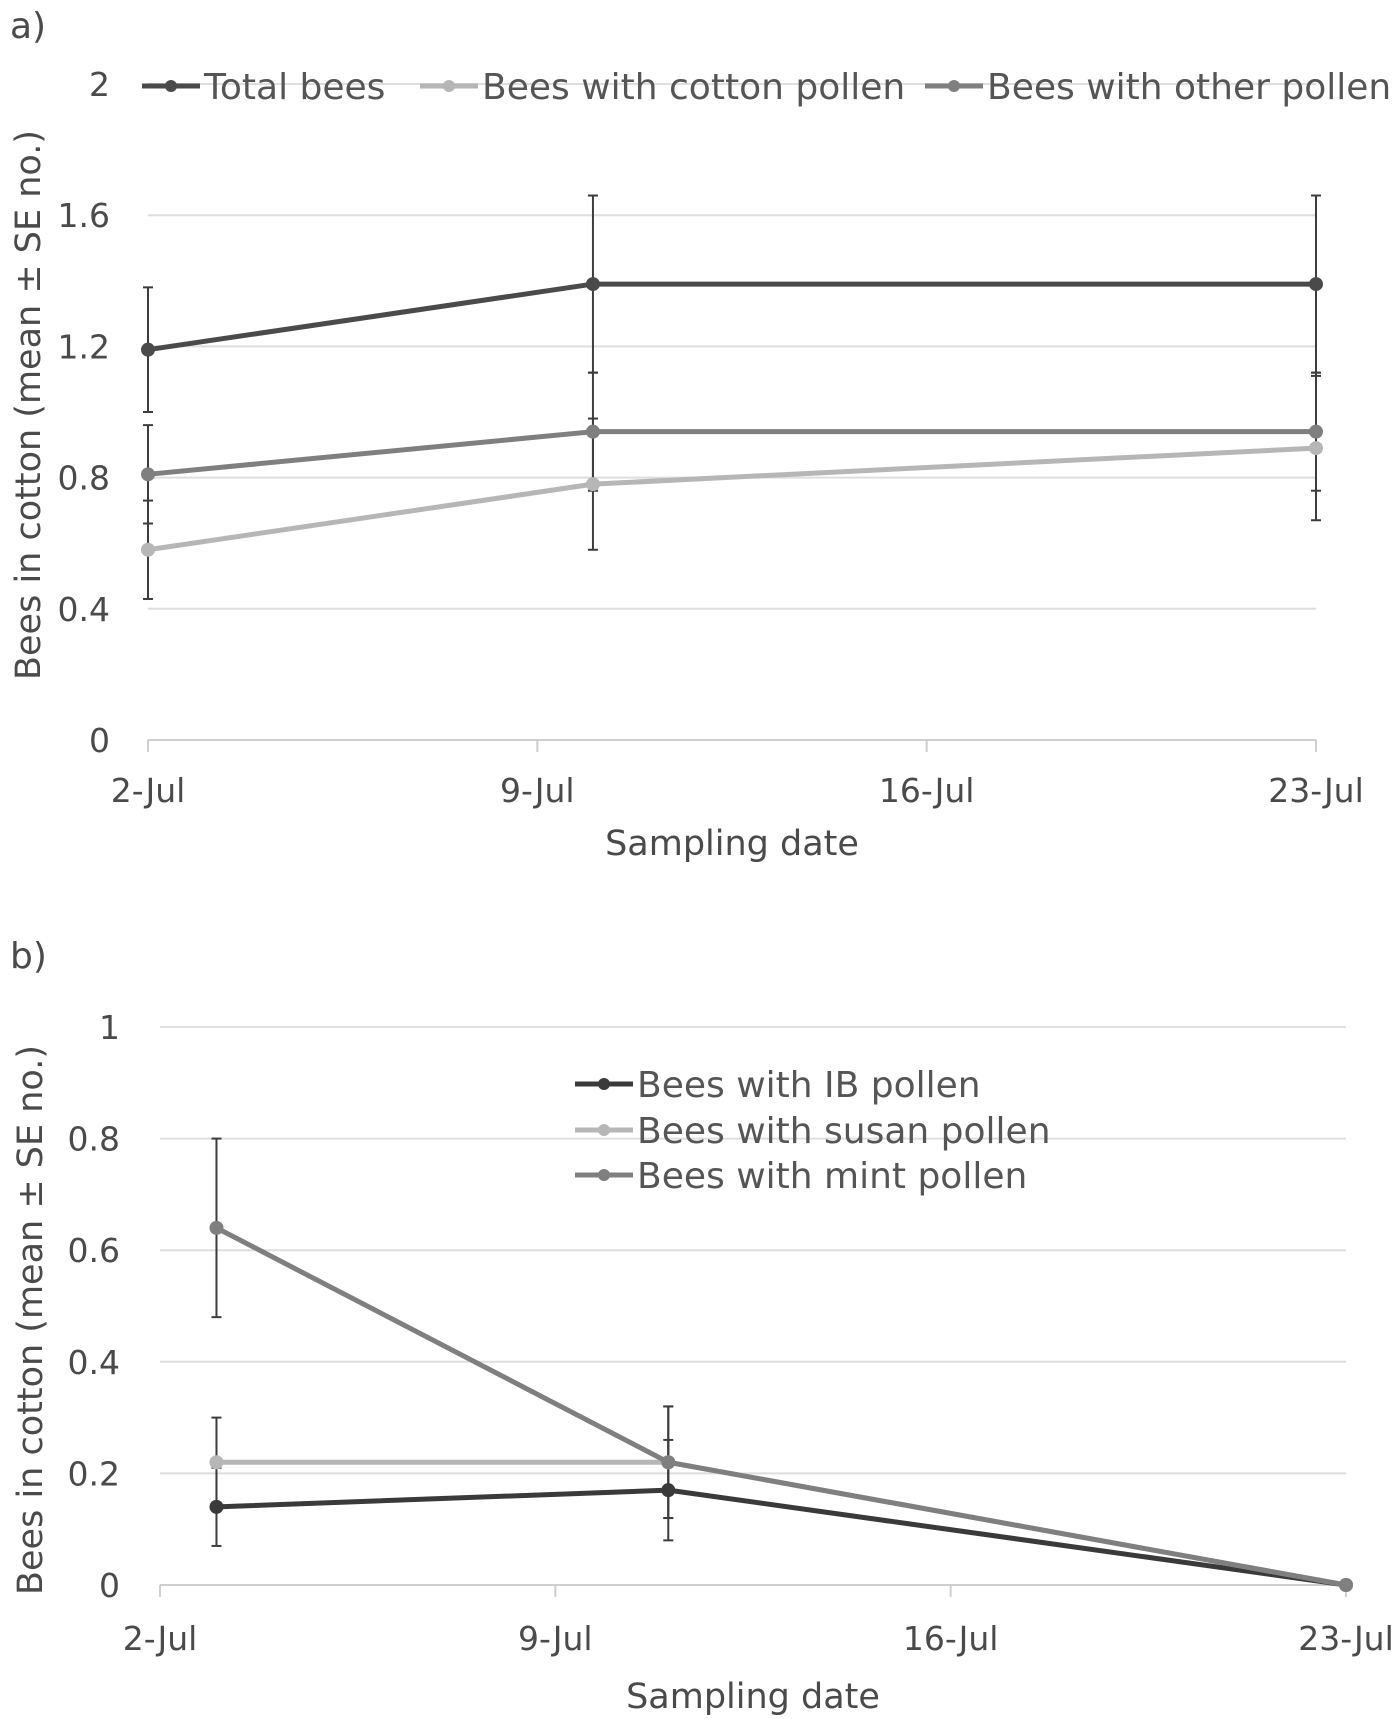 This screenshot has width=1394, height=1719. Describe the element at coordinates (84, 346) in the screenshot. I see `y-tick-label: 1.2` at that location.